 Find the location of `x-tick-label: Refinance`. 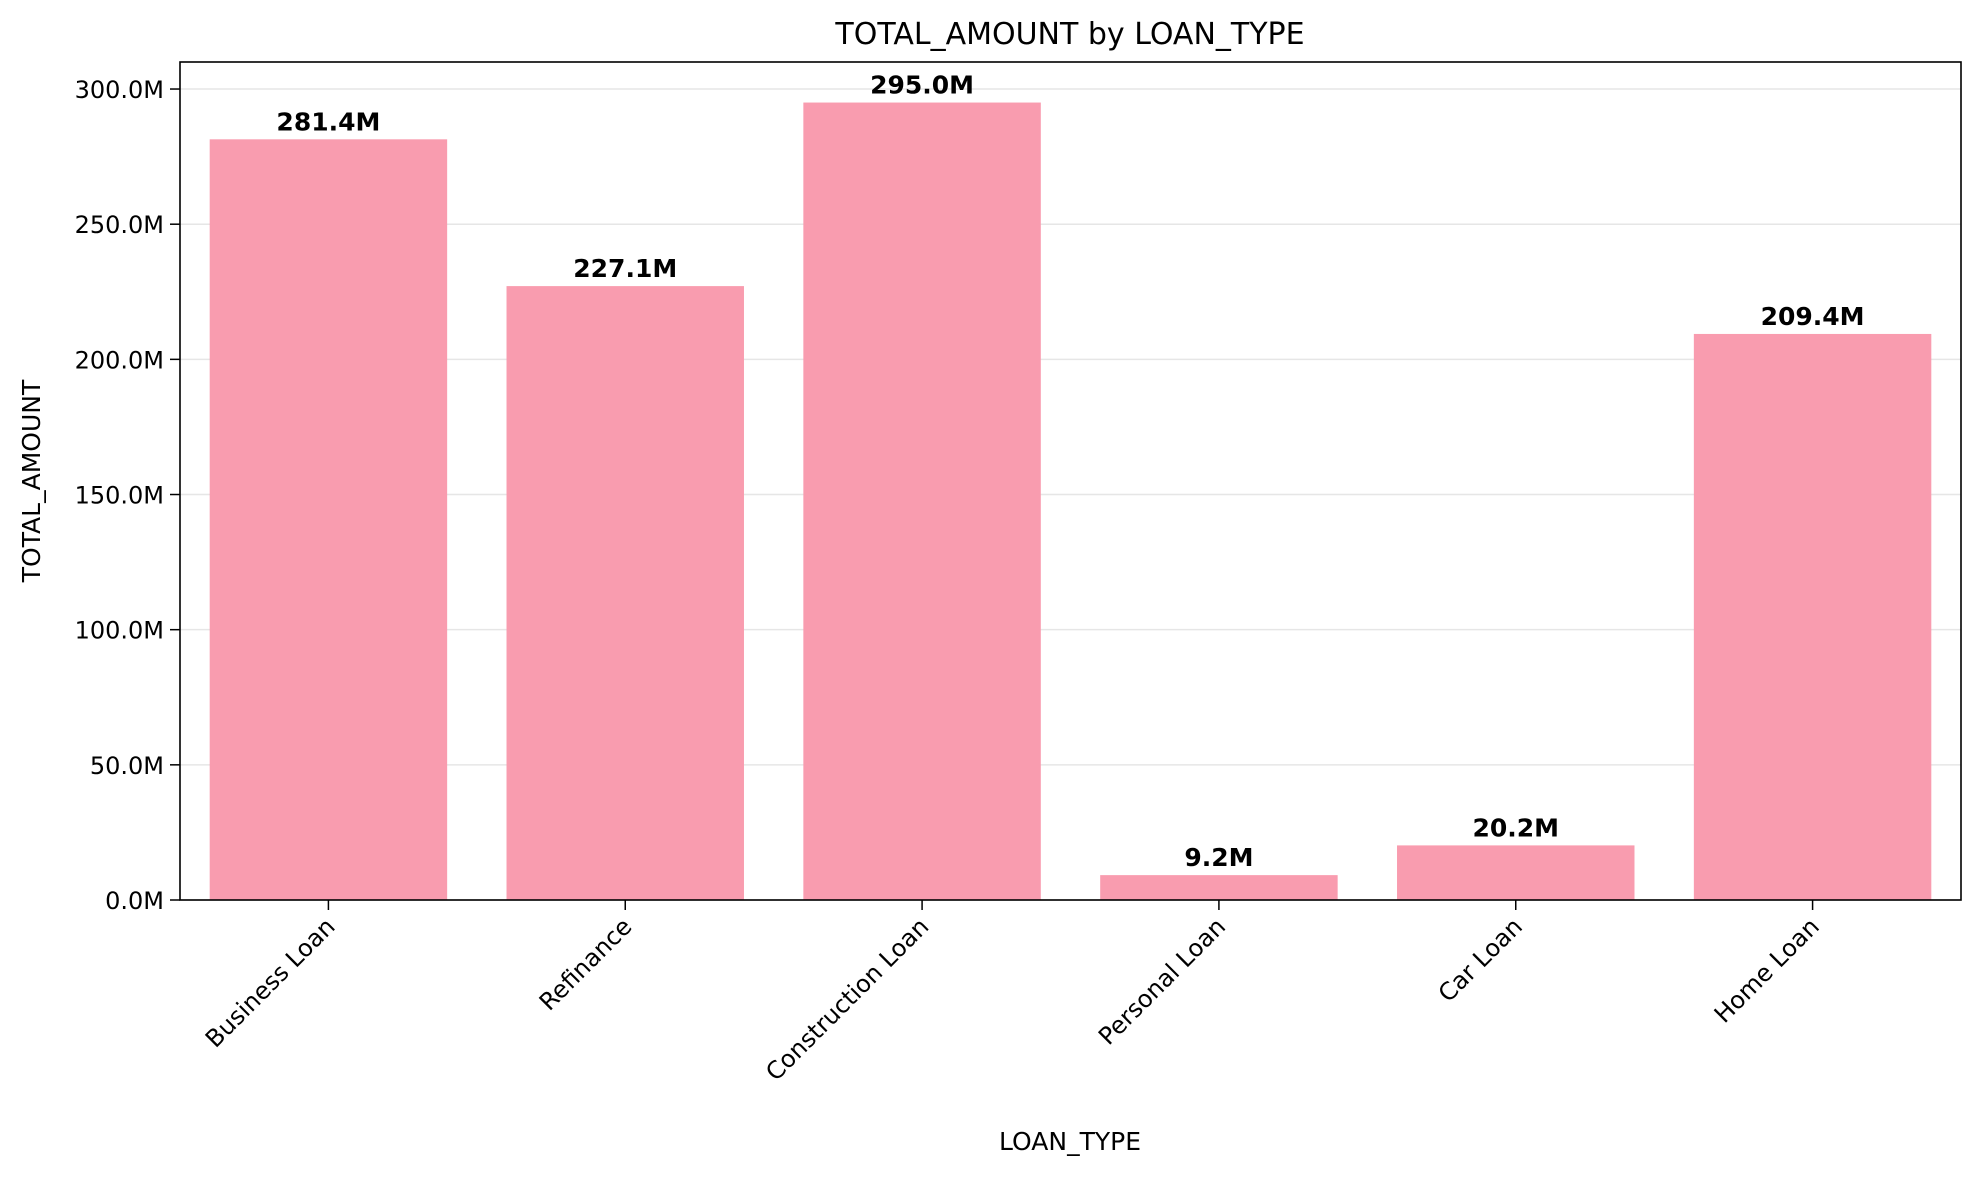

x-tick-label: Refinance is located at coordinates (586, 964).